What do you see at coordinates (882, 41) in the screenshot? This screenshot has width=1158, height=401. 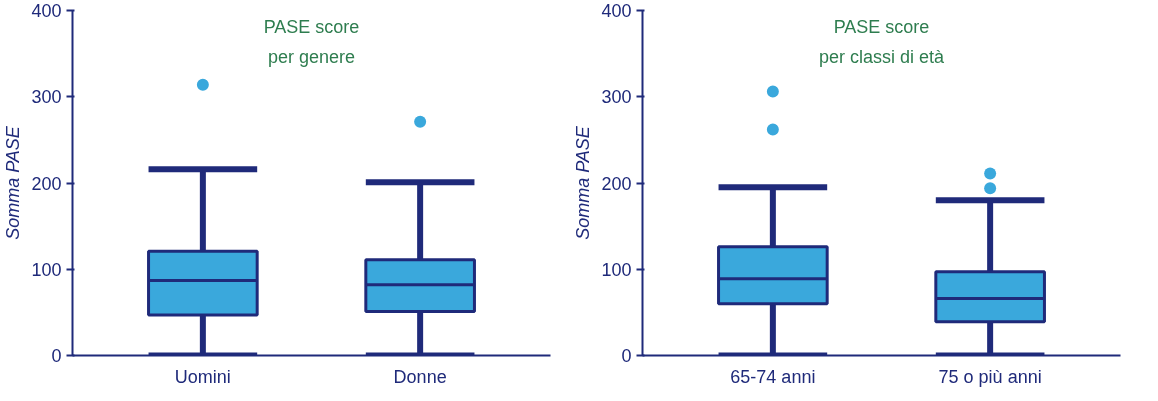 I see `text: PASE score per classi di età` at bounding box center [882, 41].